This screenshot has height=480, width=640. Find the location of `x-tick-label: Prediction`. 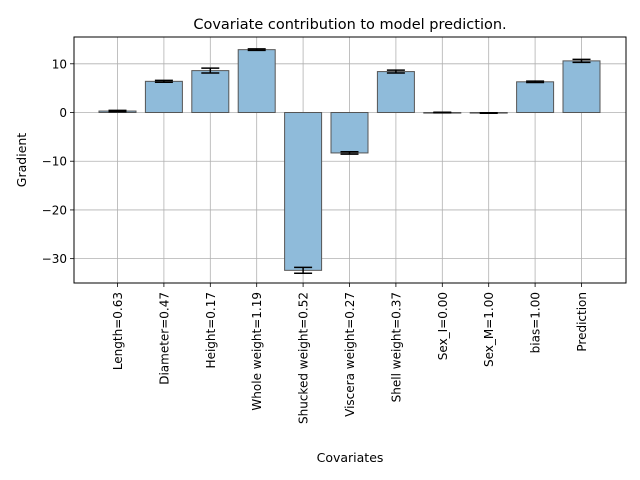

x-tick-label: Prediction is located at coordinates (582, 322).